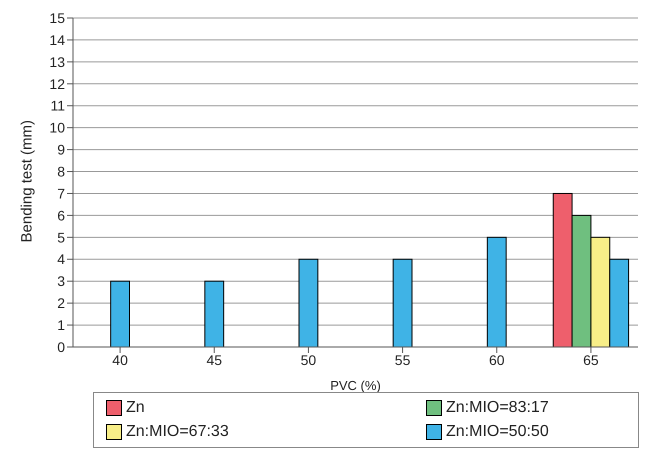 Image resolution: width=657 pixels, height=458 pixels. I want to click on y-tick-label: 6, so click(61, 215).